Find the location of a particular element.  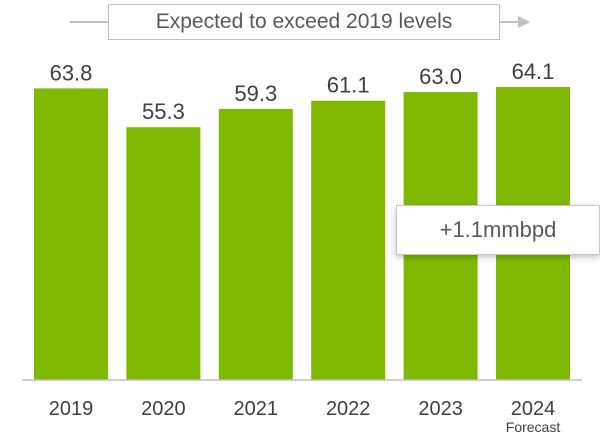

bar-2021 is located at coordinates (255, 244).